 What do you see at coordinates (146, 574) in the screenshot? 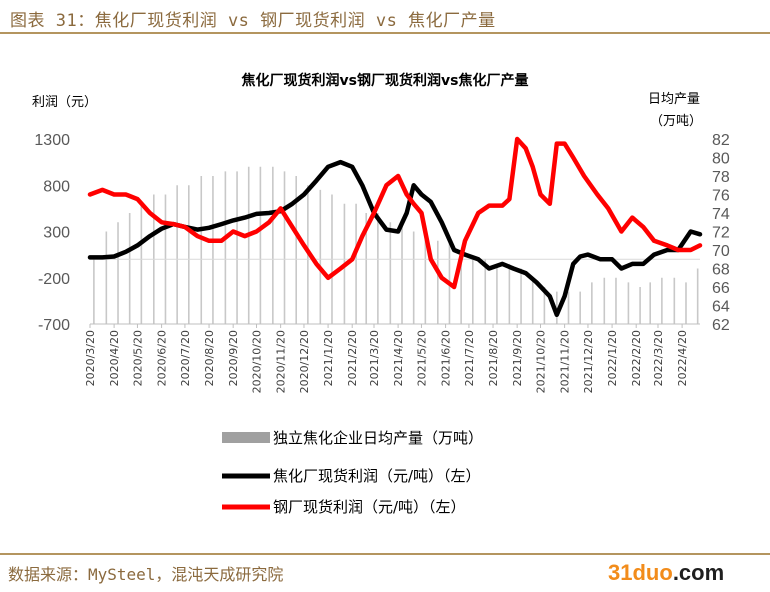
I see `source-note: 数据来源：MySteel，混沌天成研究院` at bounding box center [146, 574].